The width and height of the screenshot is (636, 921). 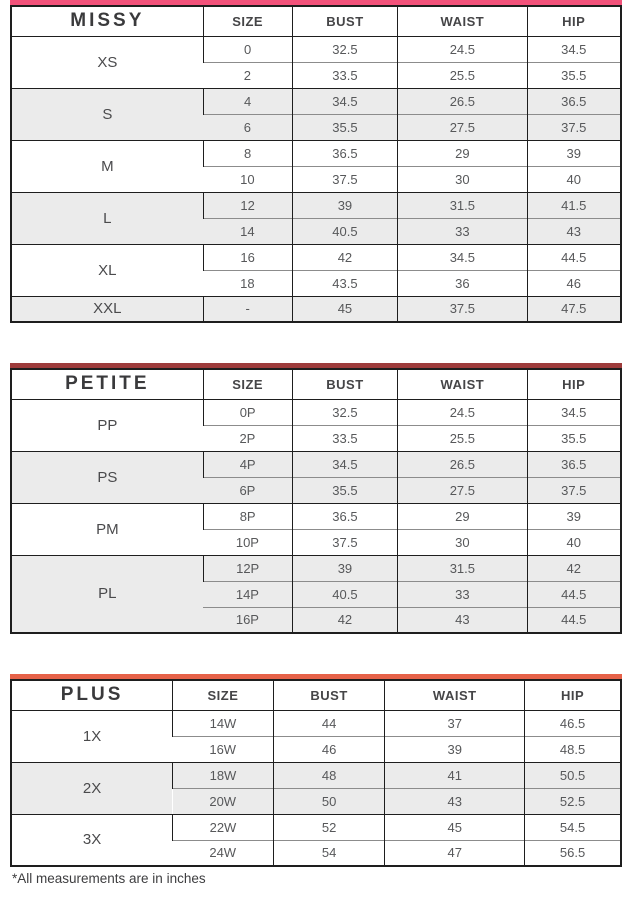 I want to click on table-row: M 8 36.5 29 39, so click(x=316, y=165).